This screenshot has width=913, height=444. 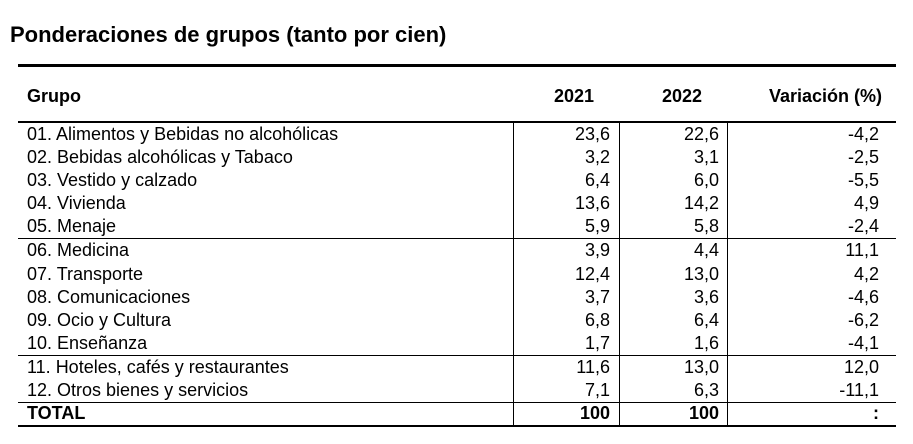 What do you see at coordinates (457, 180) in the screenshot?
I see `table-row: 03. Vestido y calzado 6,4 6,0 -5,5` at bounding box center [457, 180].